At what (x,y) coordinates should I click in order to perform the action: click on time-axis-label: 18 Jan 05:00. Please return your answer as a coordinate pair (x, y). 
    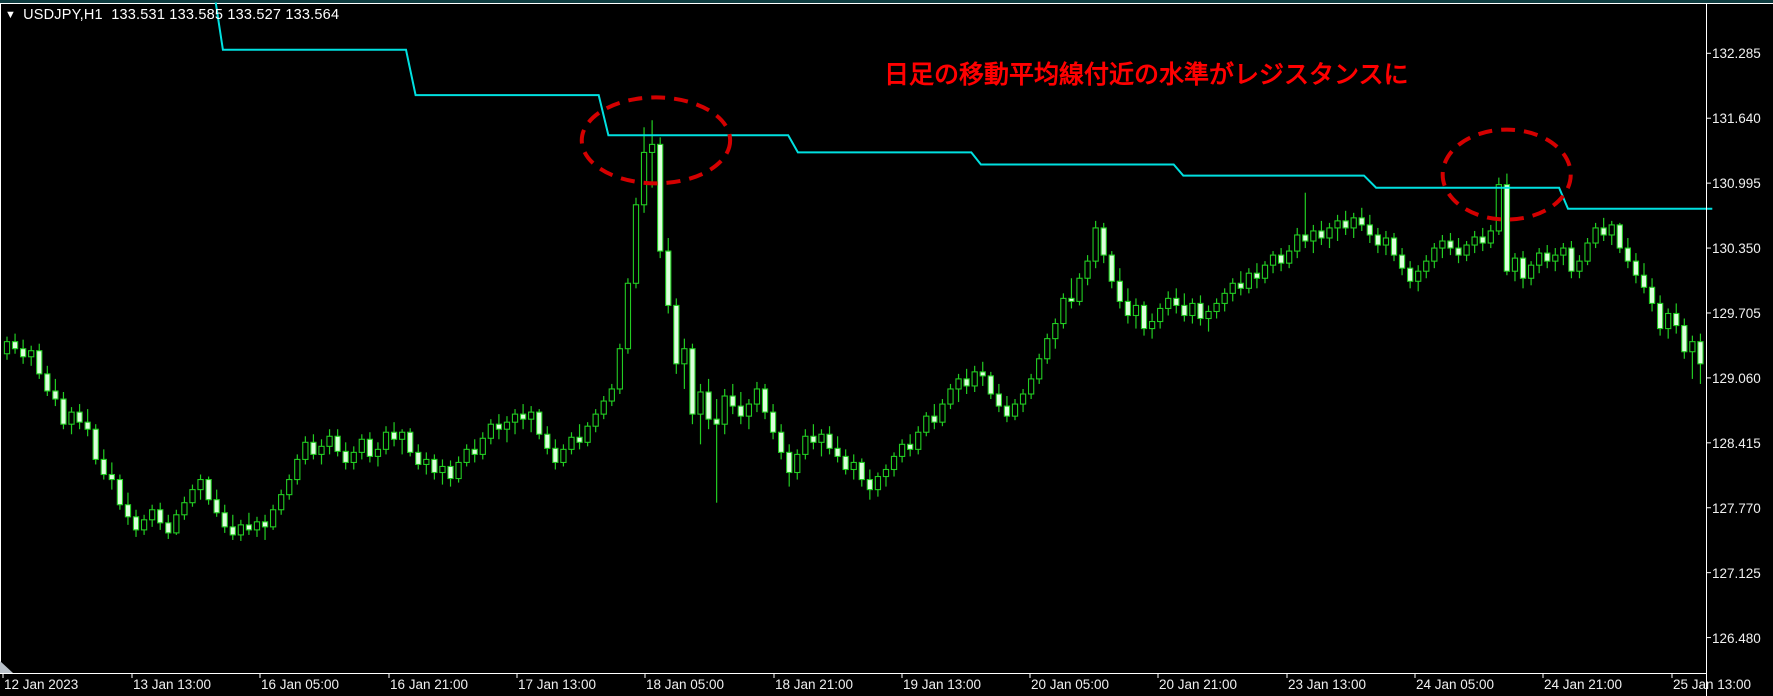
    Looking at the image, I should click on (685, 684).